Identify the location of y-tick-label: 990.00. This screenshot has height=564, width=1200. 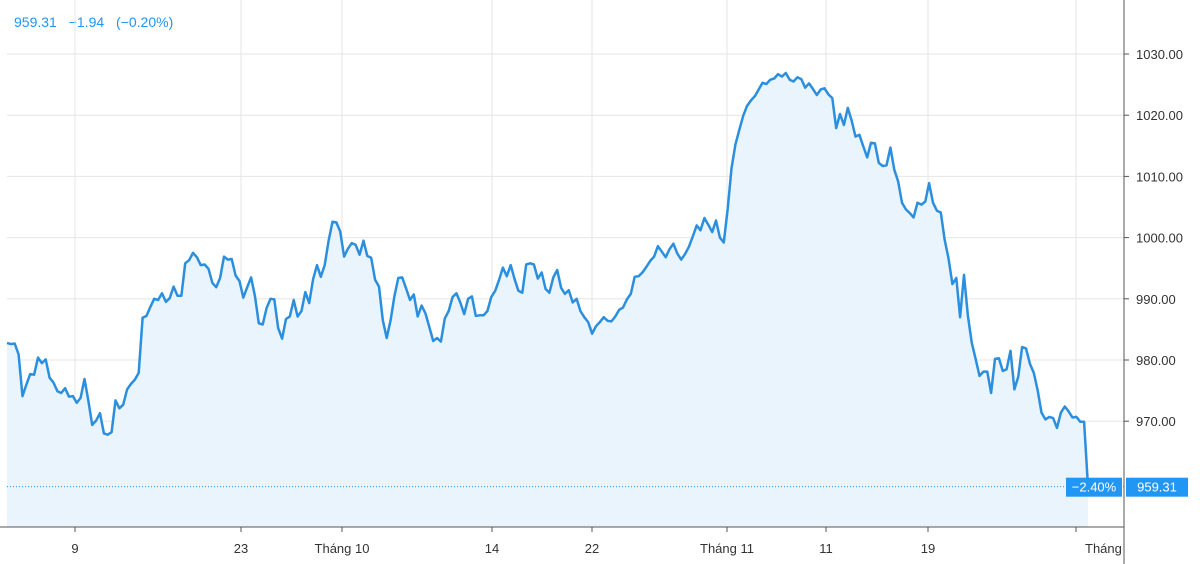
(1156, 299).